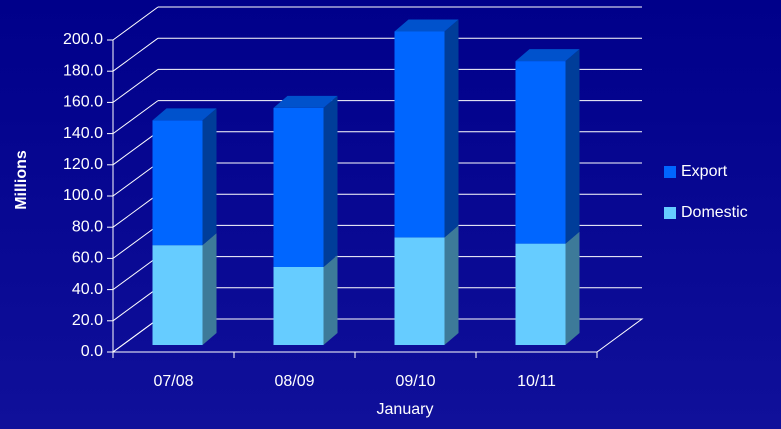 This screenshot has height=429, width=781. What do you see at coordinates (87, 258) in the screenshot?
I see `y-tick-label: 60.0` at bounding box center [87, 258].